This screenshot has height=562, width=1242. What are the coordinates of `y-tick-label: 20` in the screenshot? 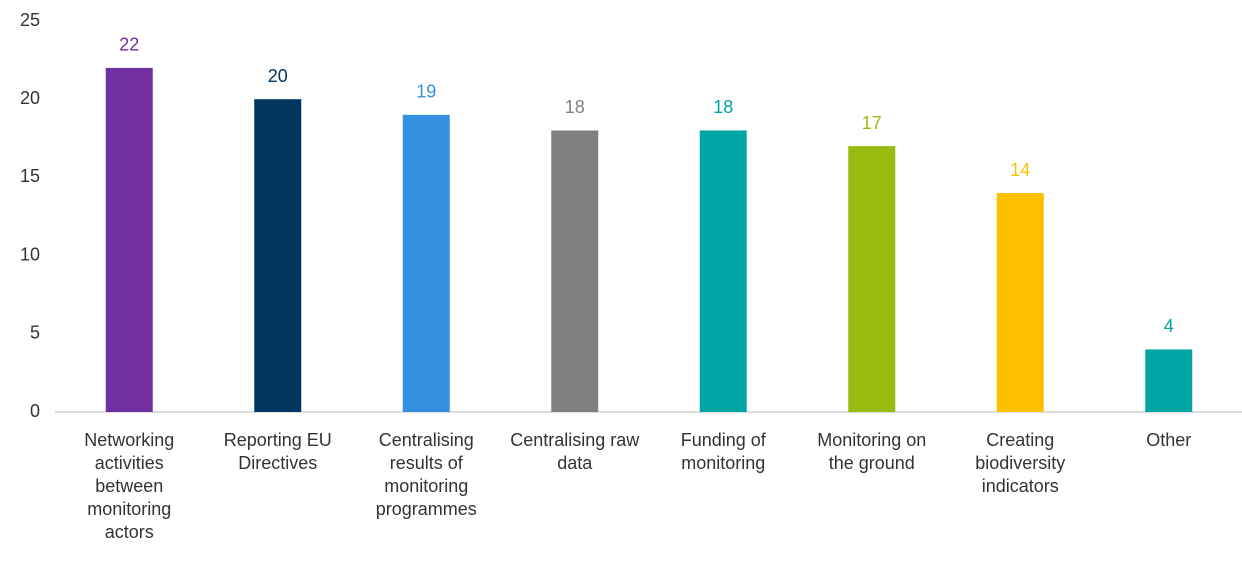 It's located at (30, 98).